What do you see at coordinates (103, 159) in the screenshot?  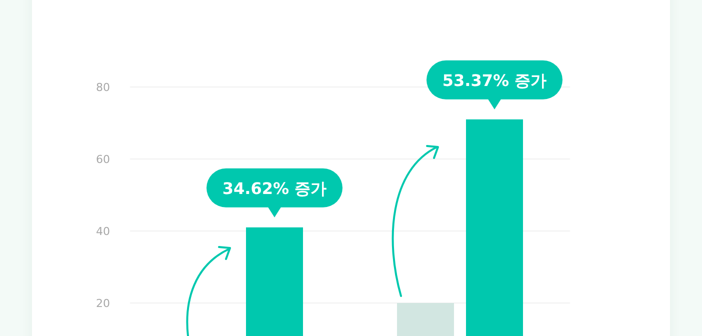 I see `y-tick-label: 60` at bounding box center [103, 159].